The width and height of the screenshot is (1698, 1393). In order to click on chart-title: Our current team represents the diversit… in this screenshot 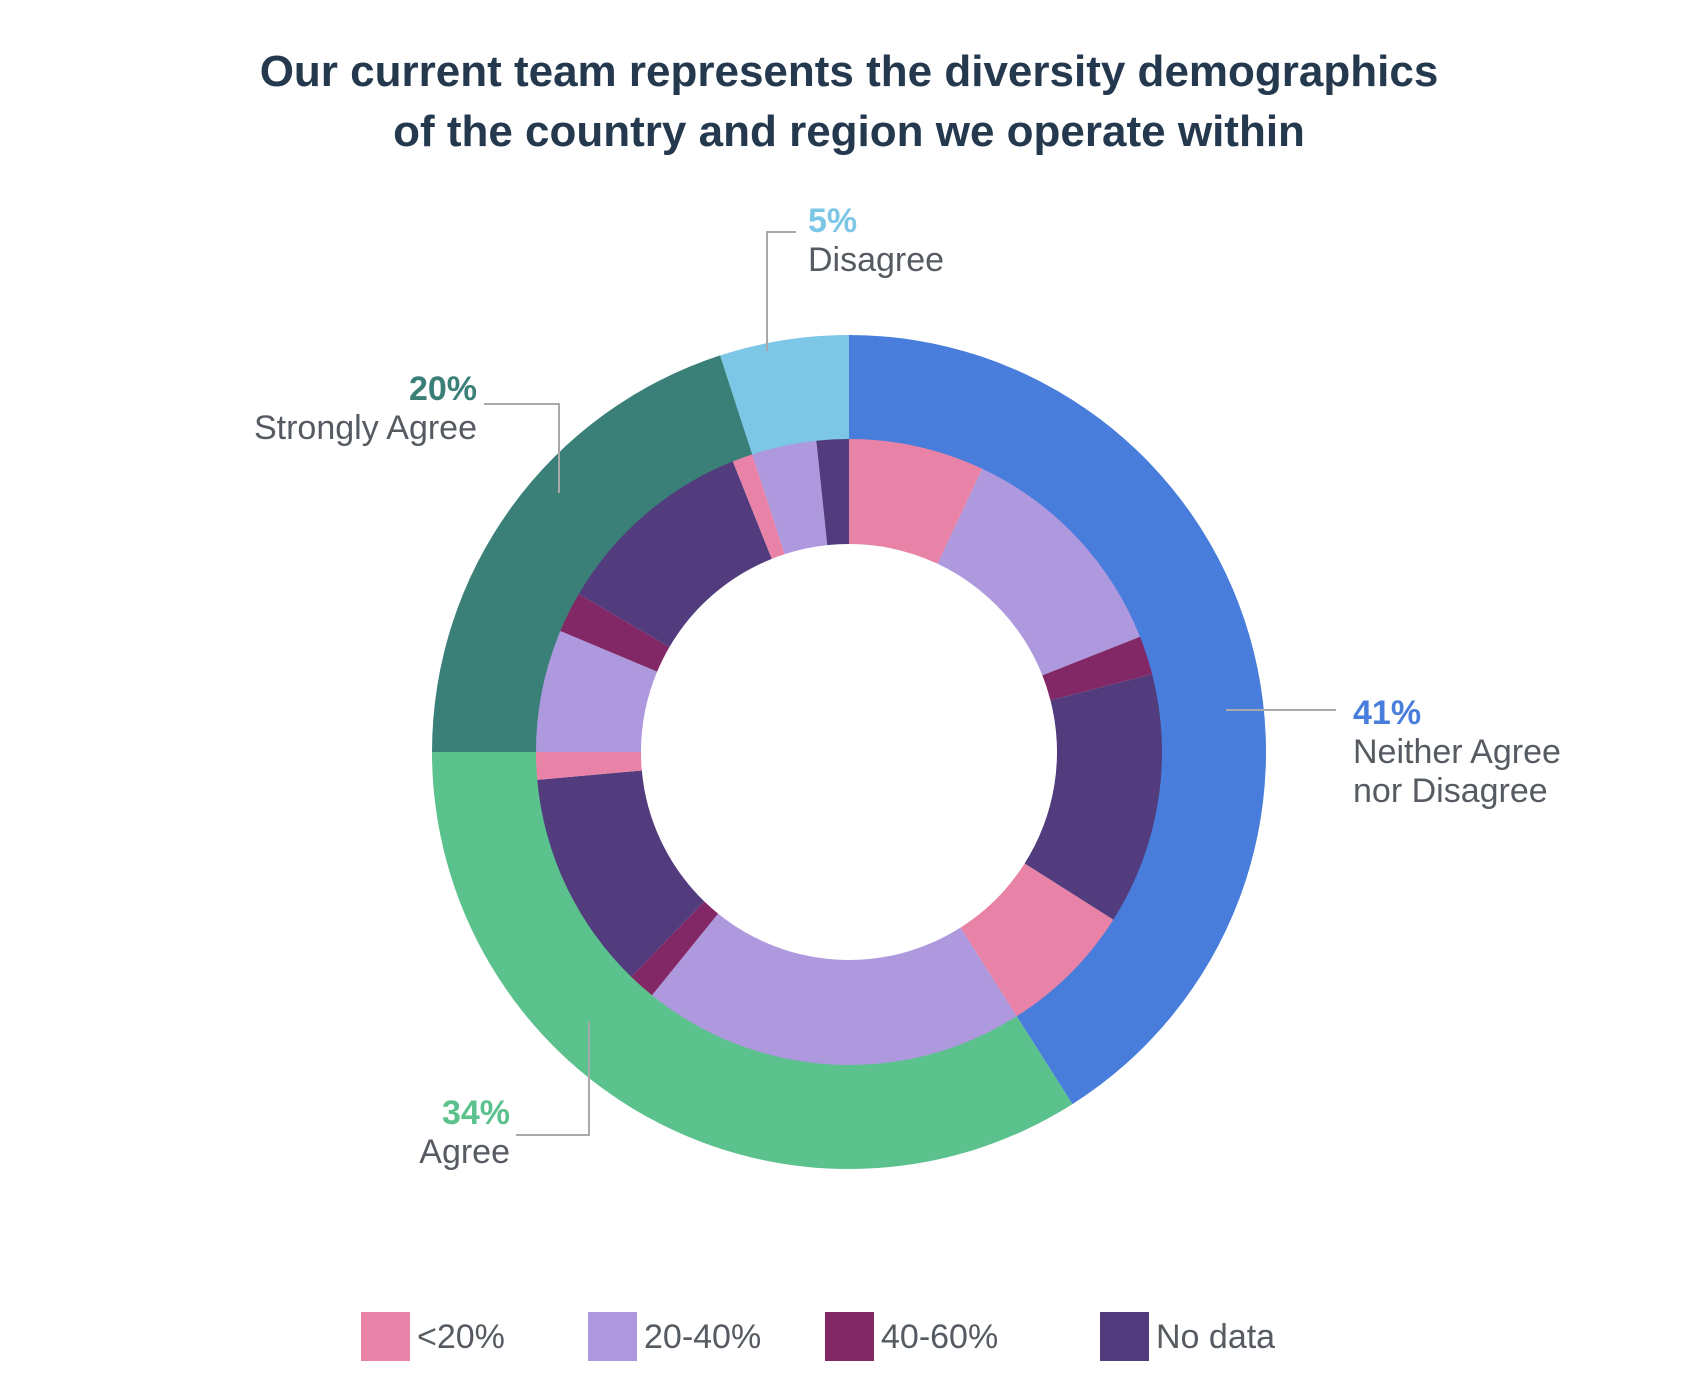, I will do `click(849, 101)`.